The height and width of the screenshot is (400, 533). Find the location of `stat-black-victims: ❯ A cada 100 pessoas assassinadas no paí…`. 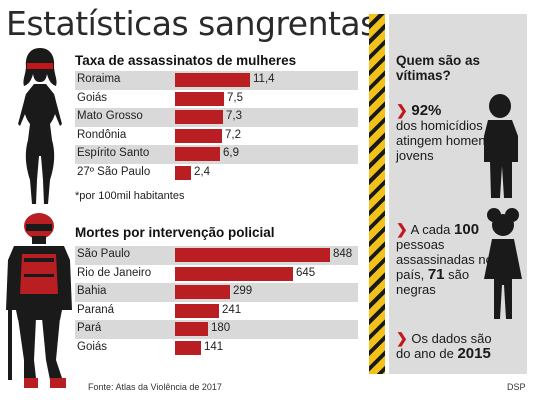

stat-black-victims: ❯ A cada 100 pessoas assassinadas no paí… is located at coordinates (446, 259).